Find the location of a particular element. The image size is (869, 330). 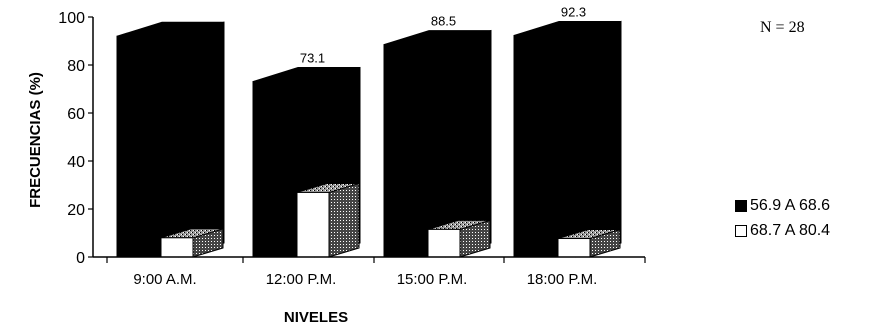

bar-series2-1-front is located at coordinates (313, 224).